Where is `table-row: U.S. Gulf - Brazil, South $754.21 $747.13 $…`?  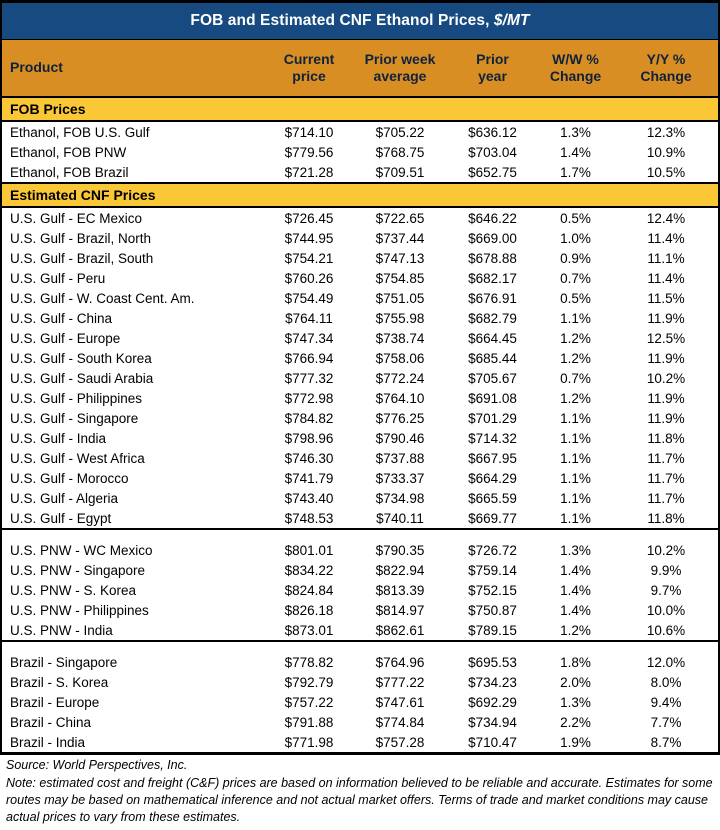 table-row: U.S. Gulf - Brazil, South $754.21 $747.13 $… is located at coordinates (360, 258).